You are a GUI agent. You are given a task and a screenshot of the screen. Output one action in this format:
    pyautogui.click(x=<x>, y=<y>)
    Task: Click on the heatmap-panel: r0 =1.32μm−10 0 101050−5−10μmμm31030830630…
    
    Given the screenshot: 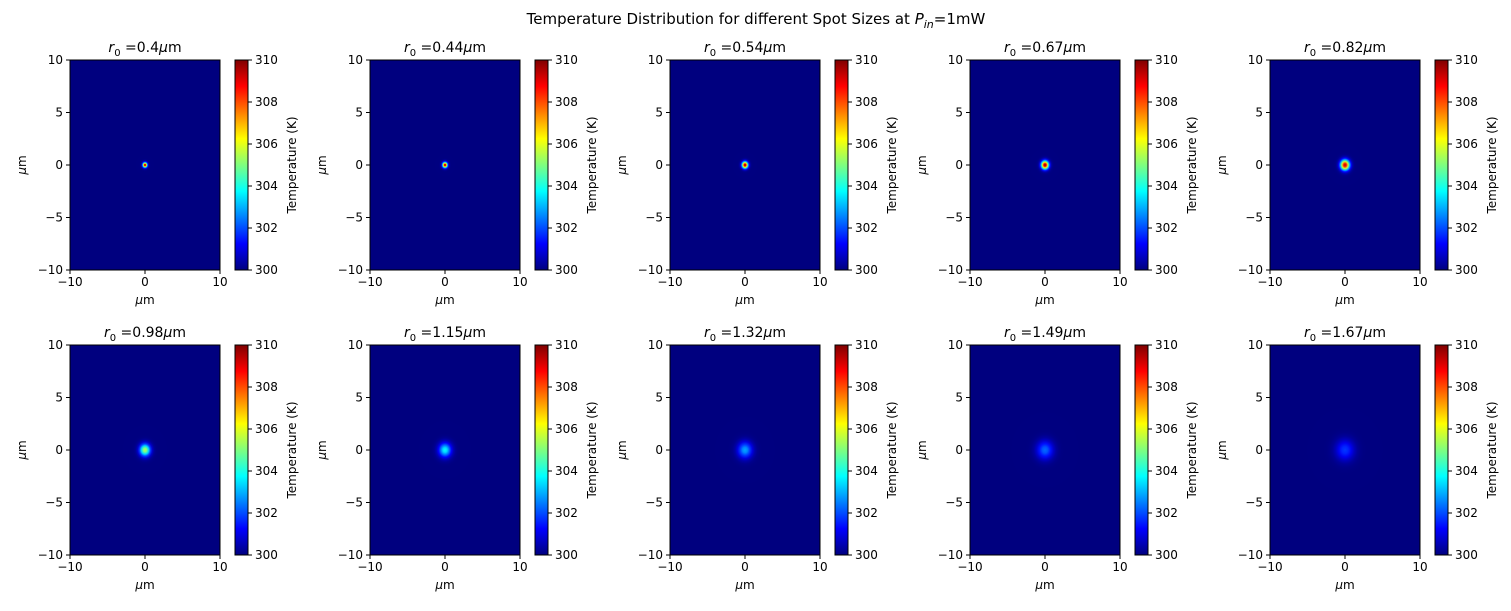 What is the action you would take?
    pyautogui.click(x=757, y=458)
    